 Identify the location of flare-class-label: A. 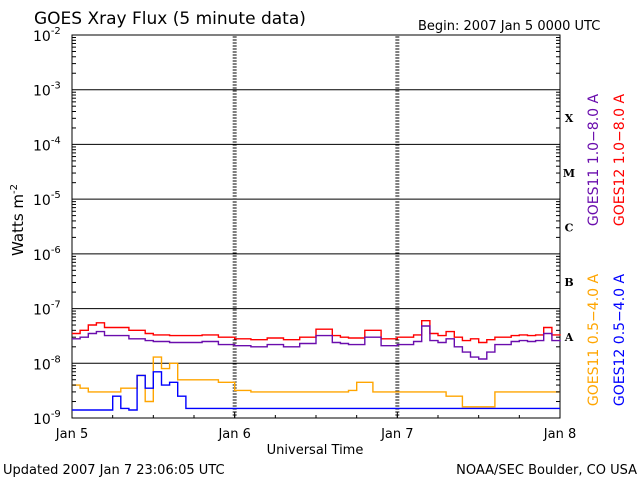
(569, 337).